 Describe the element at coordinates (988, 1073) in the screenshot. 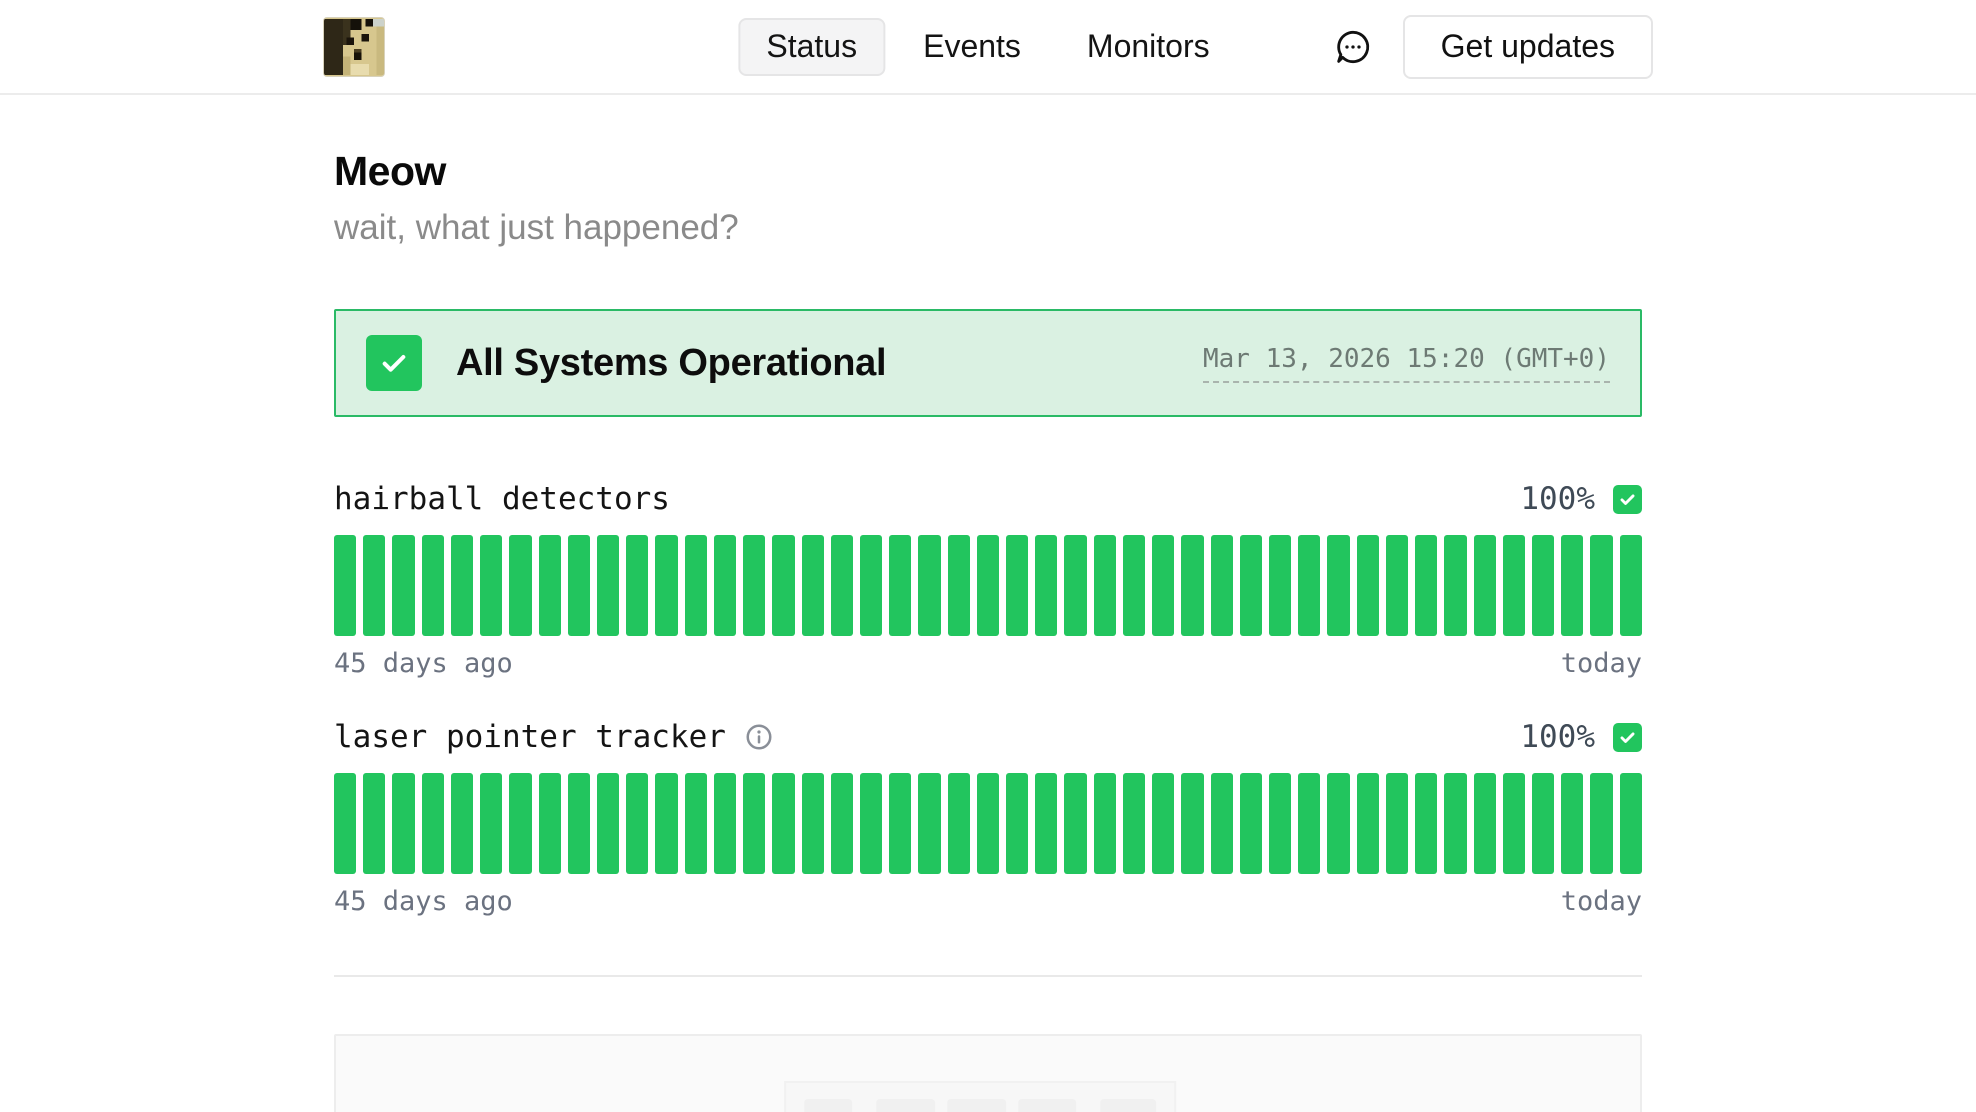

I see `embed-preview-section` at that location.